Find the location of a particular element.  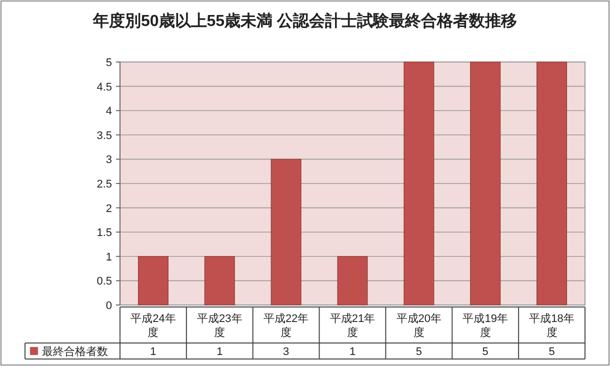

y-tick-label: 1.5 is located at coordinates (104, 233).